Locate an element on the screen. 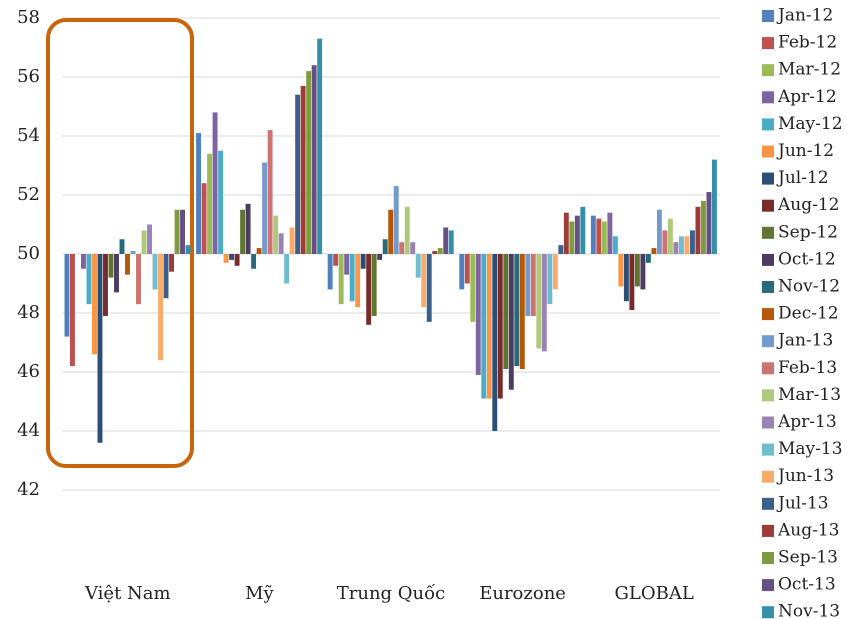  legend-label: Apr-12 is located at coordinates (807, 97).